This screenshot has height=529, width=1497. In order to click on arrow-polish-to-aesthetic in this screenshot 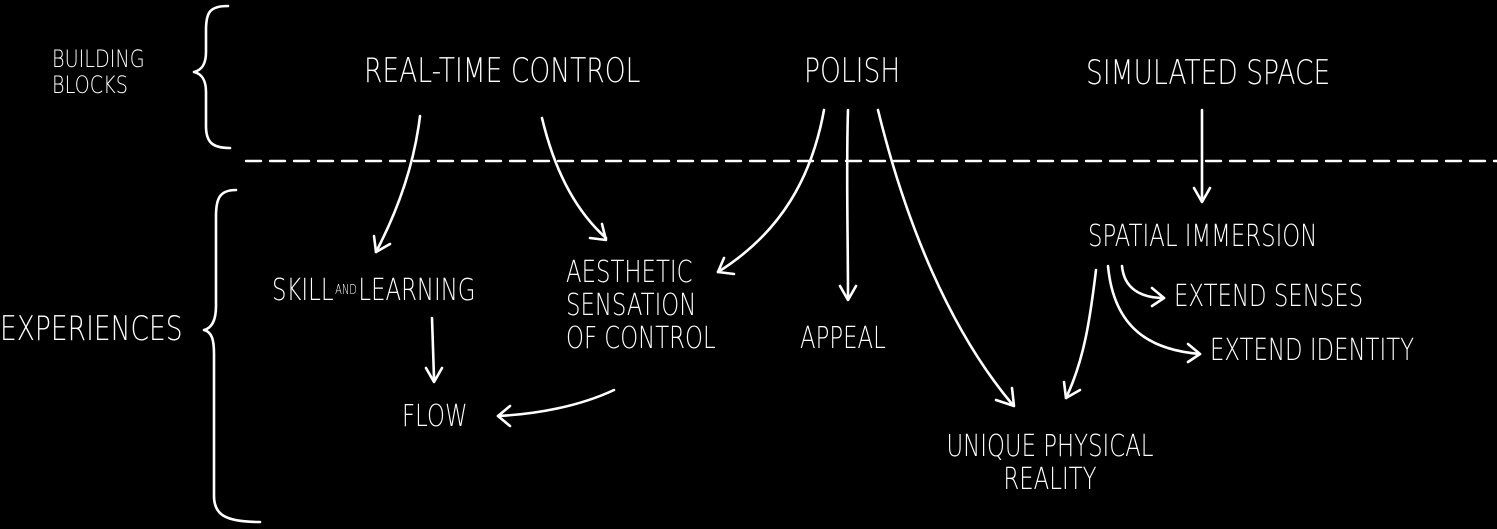, I will do `click(771, 191)`.